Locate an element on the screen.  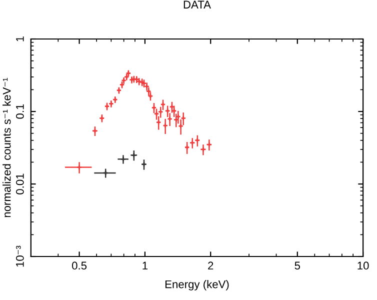
x-tick-label: 2 is located at coordinates (211, 266).